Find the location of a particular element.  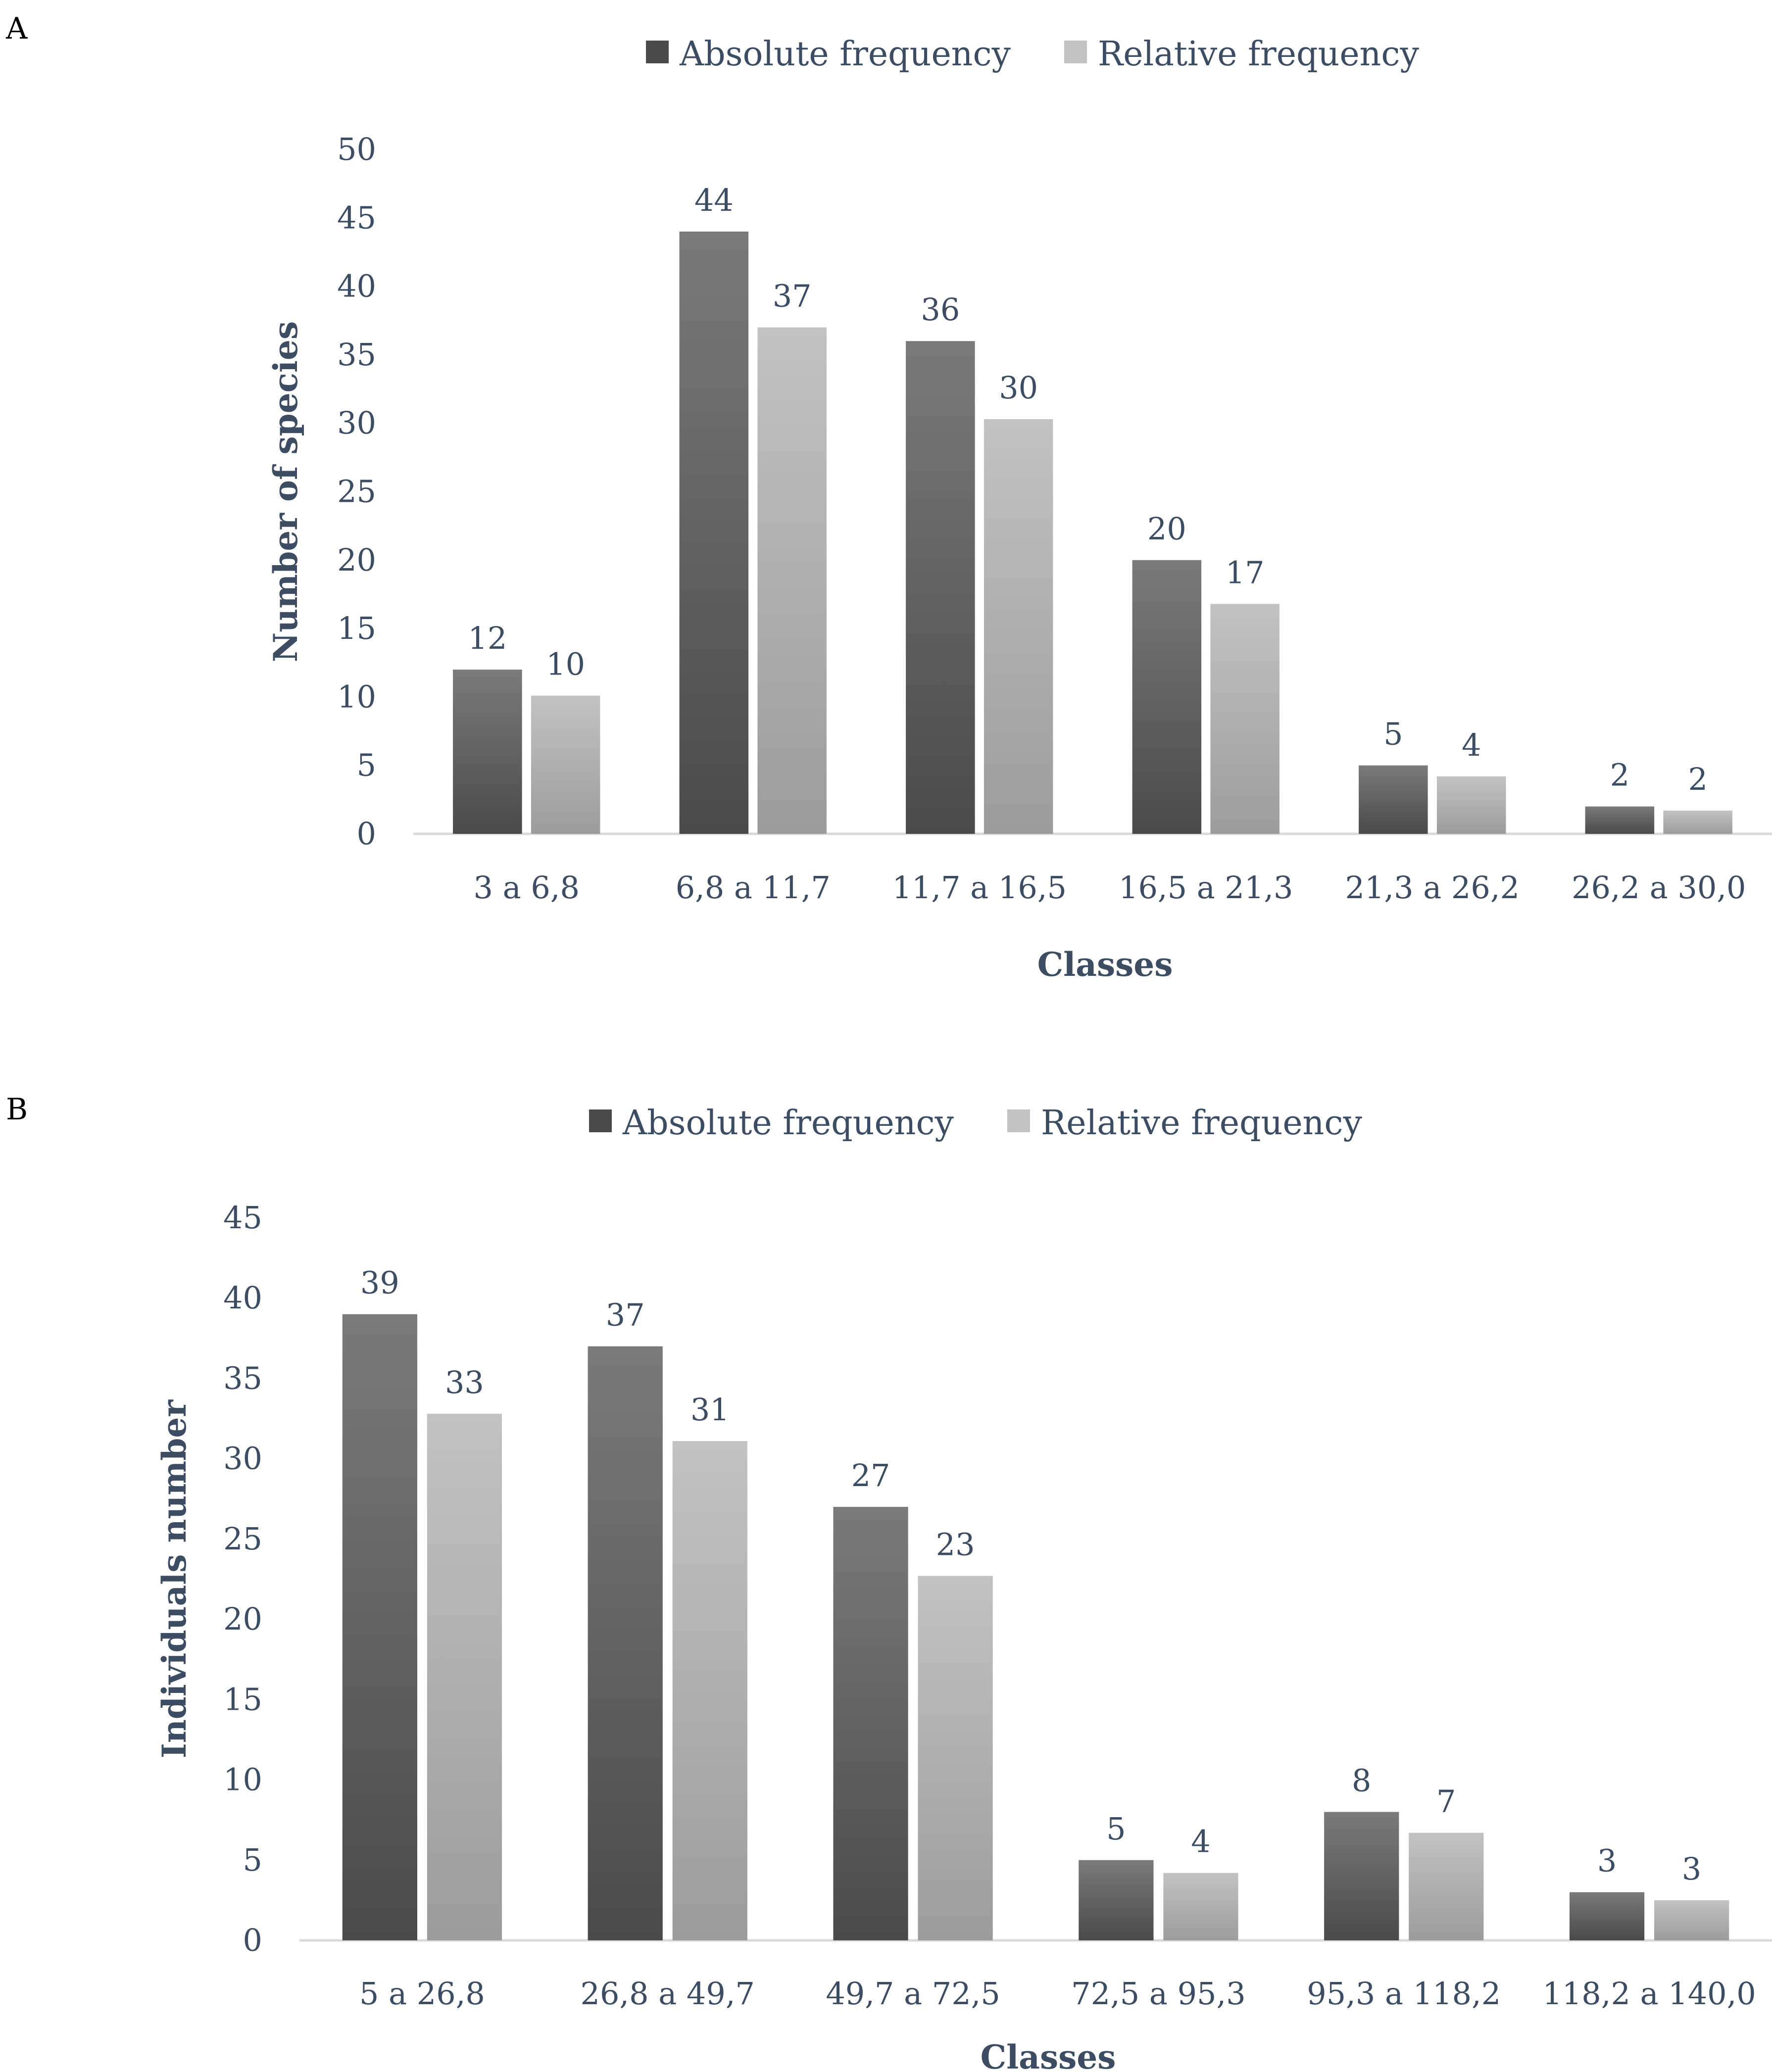

chart-a-data-label: 20 is located at coordinates (1166, 529).